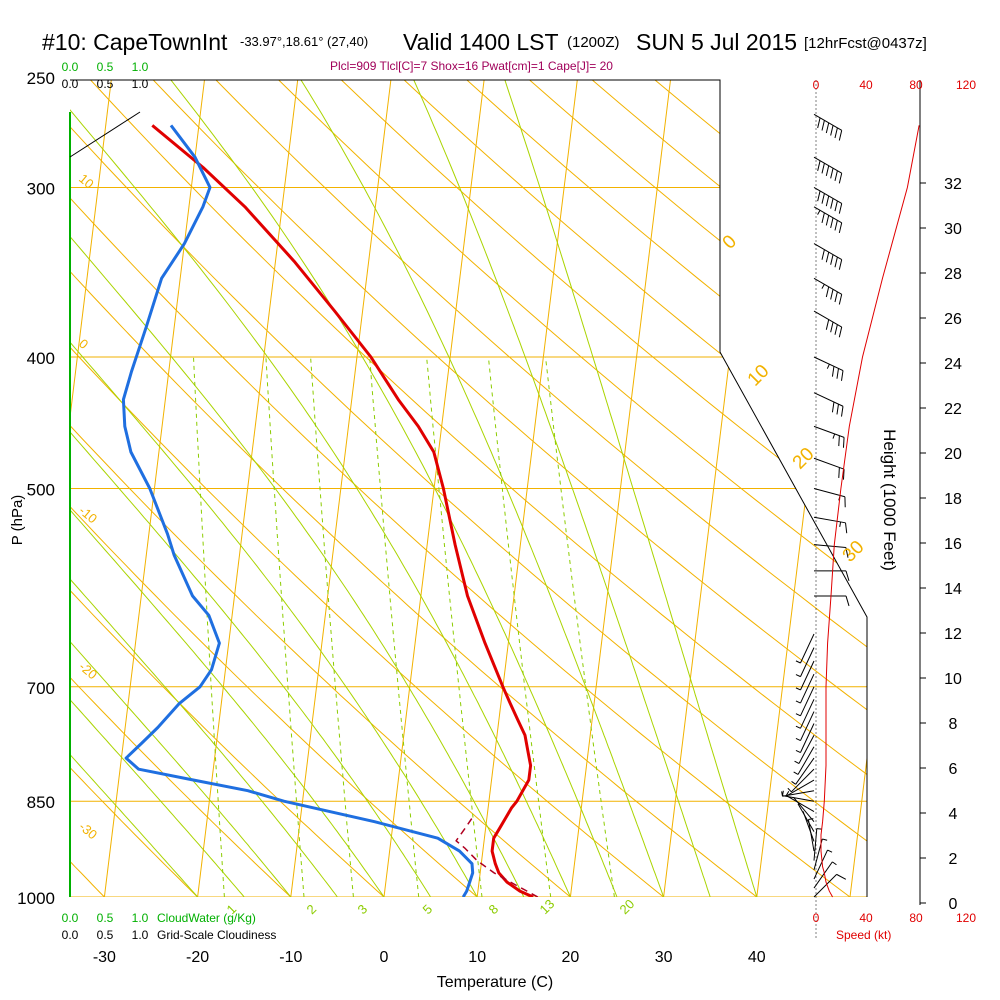 The height and width of the screenshot is (1000, 1000). What do you see at coordinates (105, 134) in the screenshot?
I see `diagonal-marker` at bounding box center [105, 134].